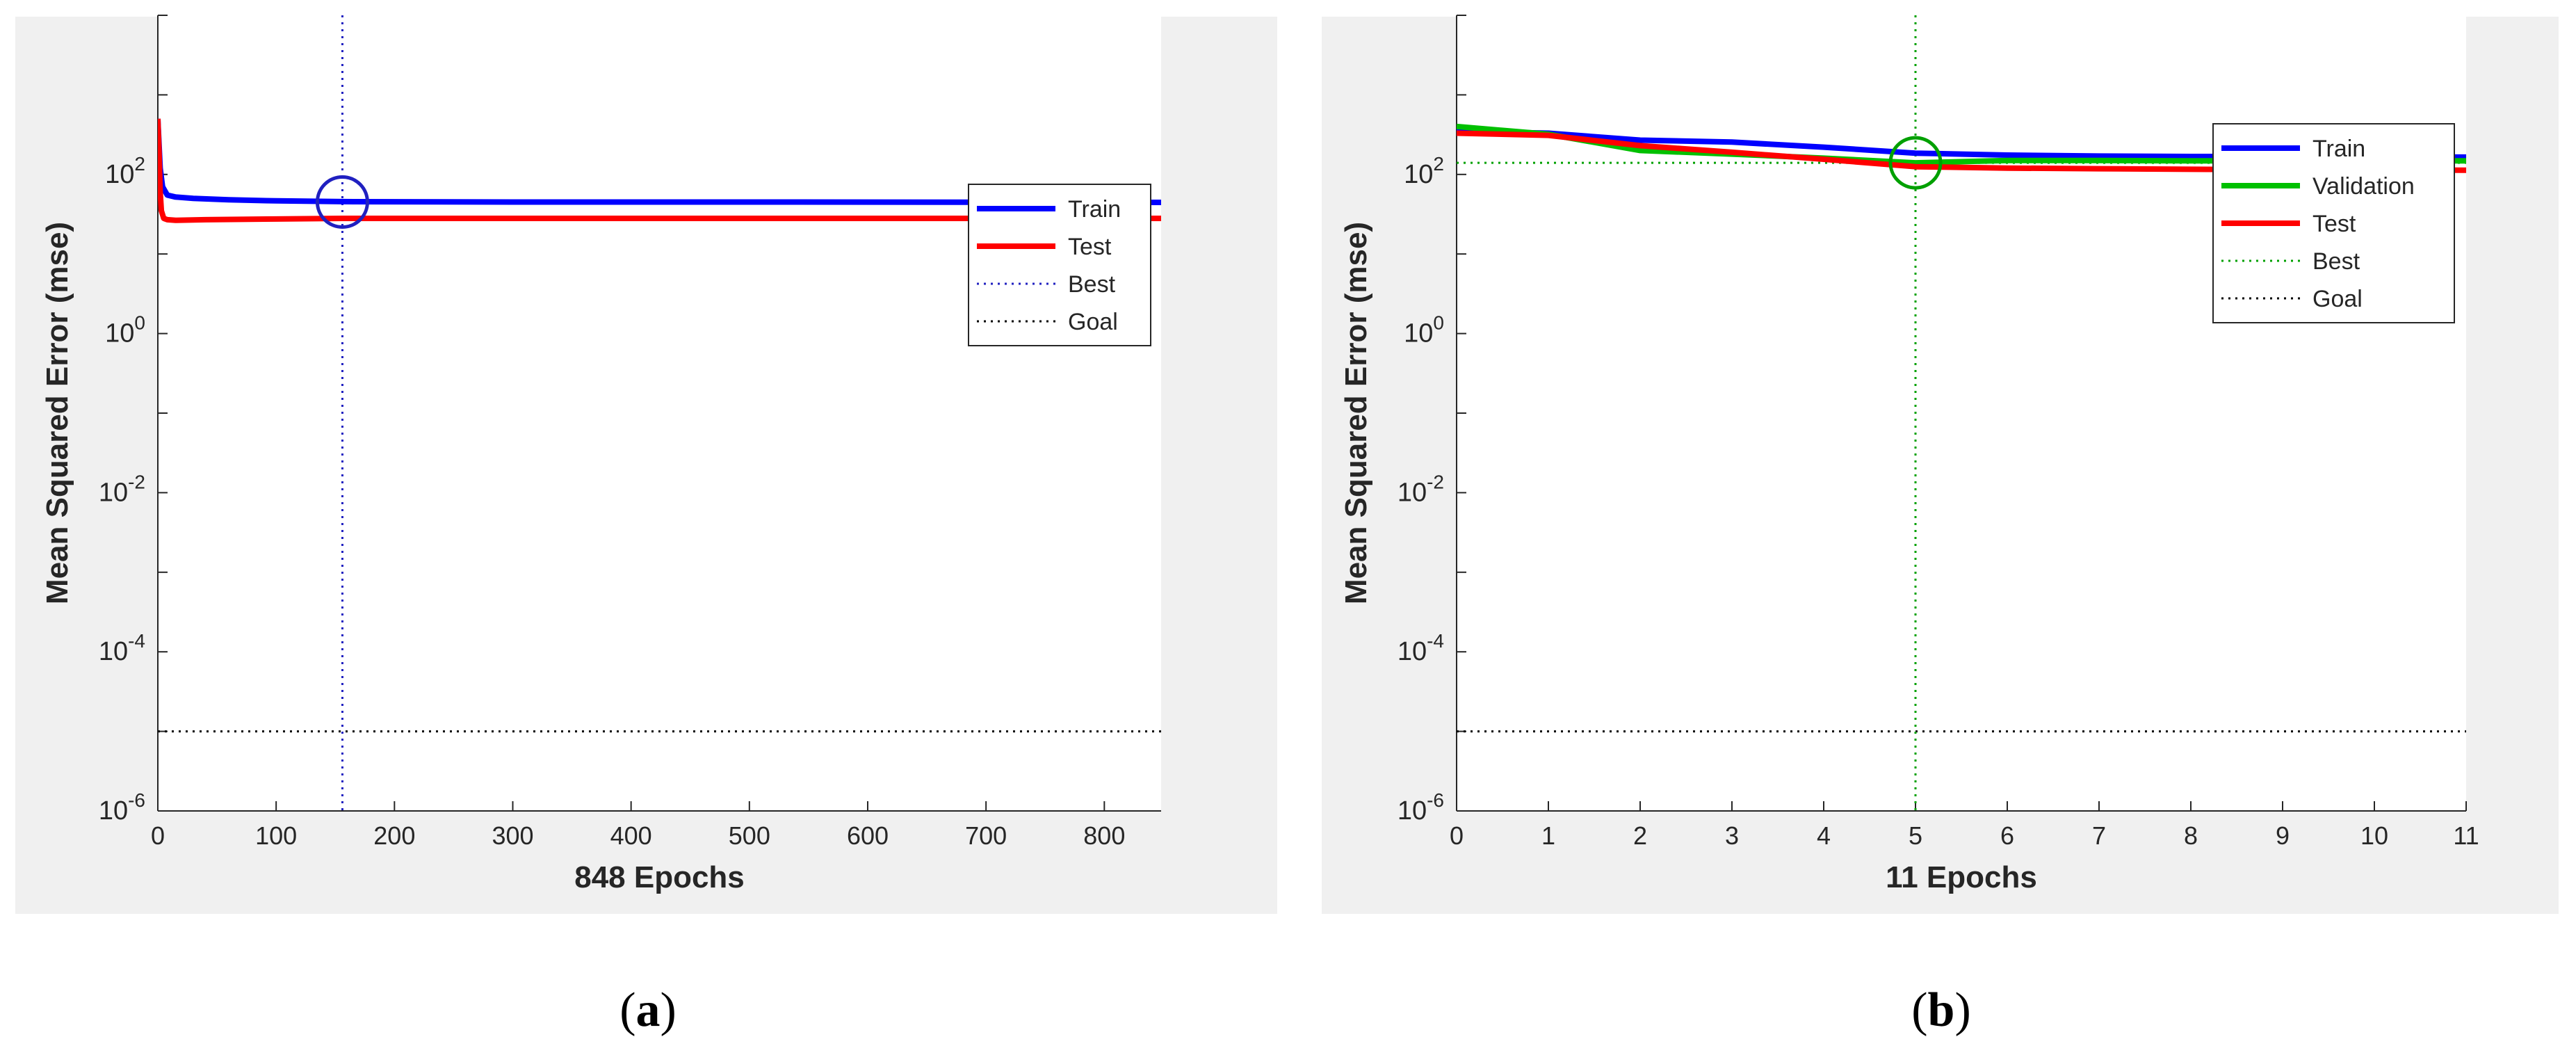  I want to click on panel-caption: (b), so click(1941, 1010).